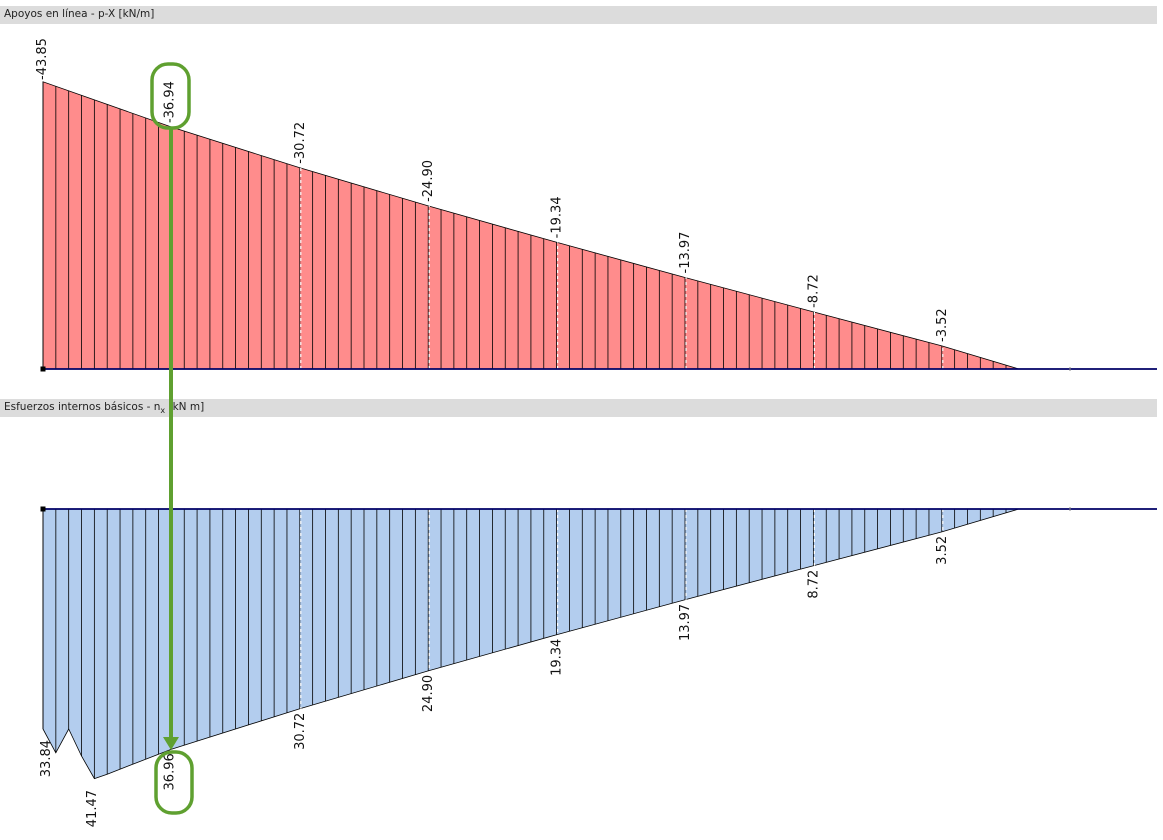  What do you see at coordinates (46, 758) in the screenshot?
I see `bottom-value-label: 33.84` at bounding box center [46, 758].